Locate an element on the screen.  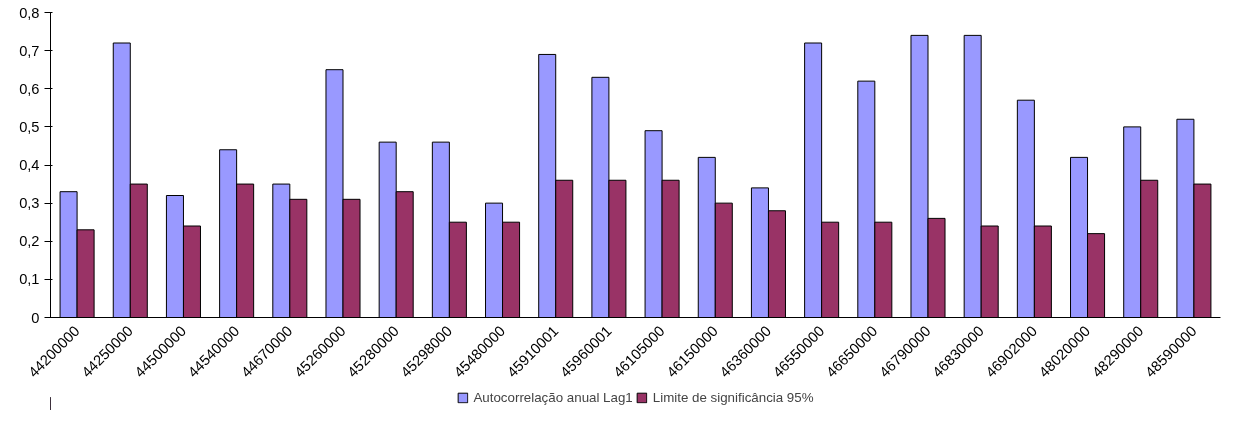
legend-label: Autocorrelação anual Lag1 is located at coordinates (553, 397).